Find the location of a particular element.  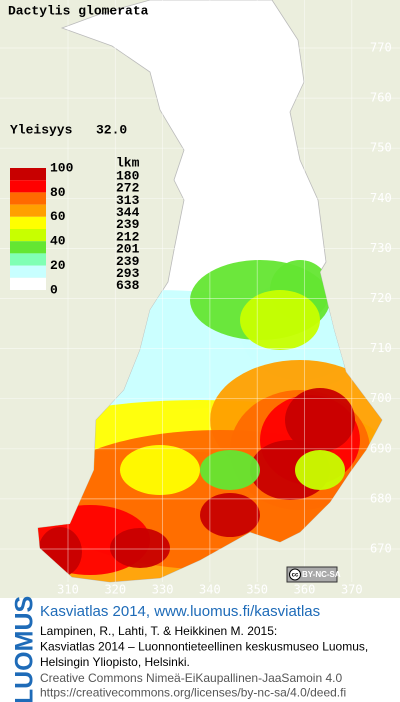

scale-label: 80 is located at coordinates (58, 192).